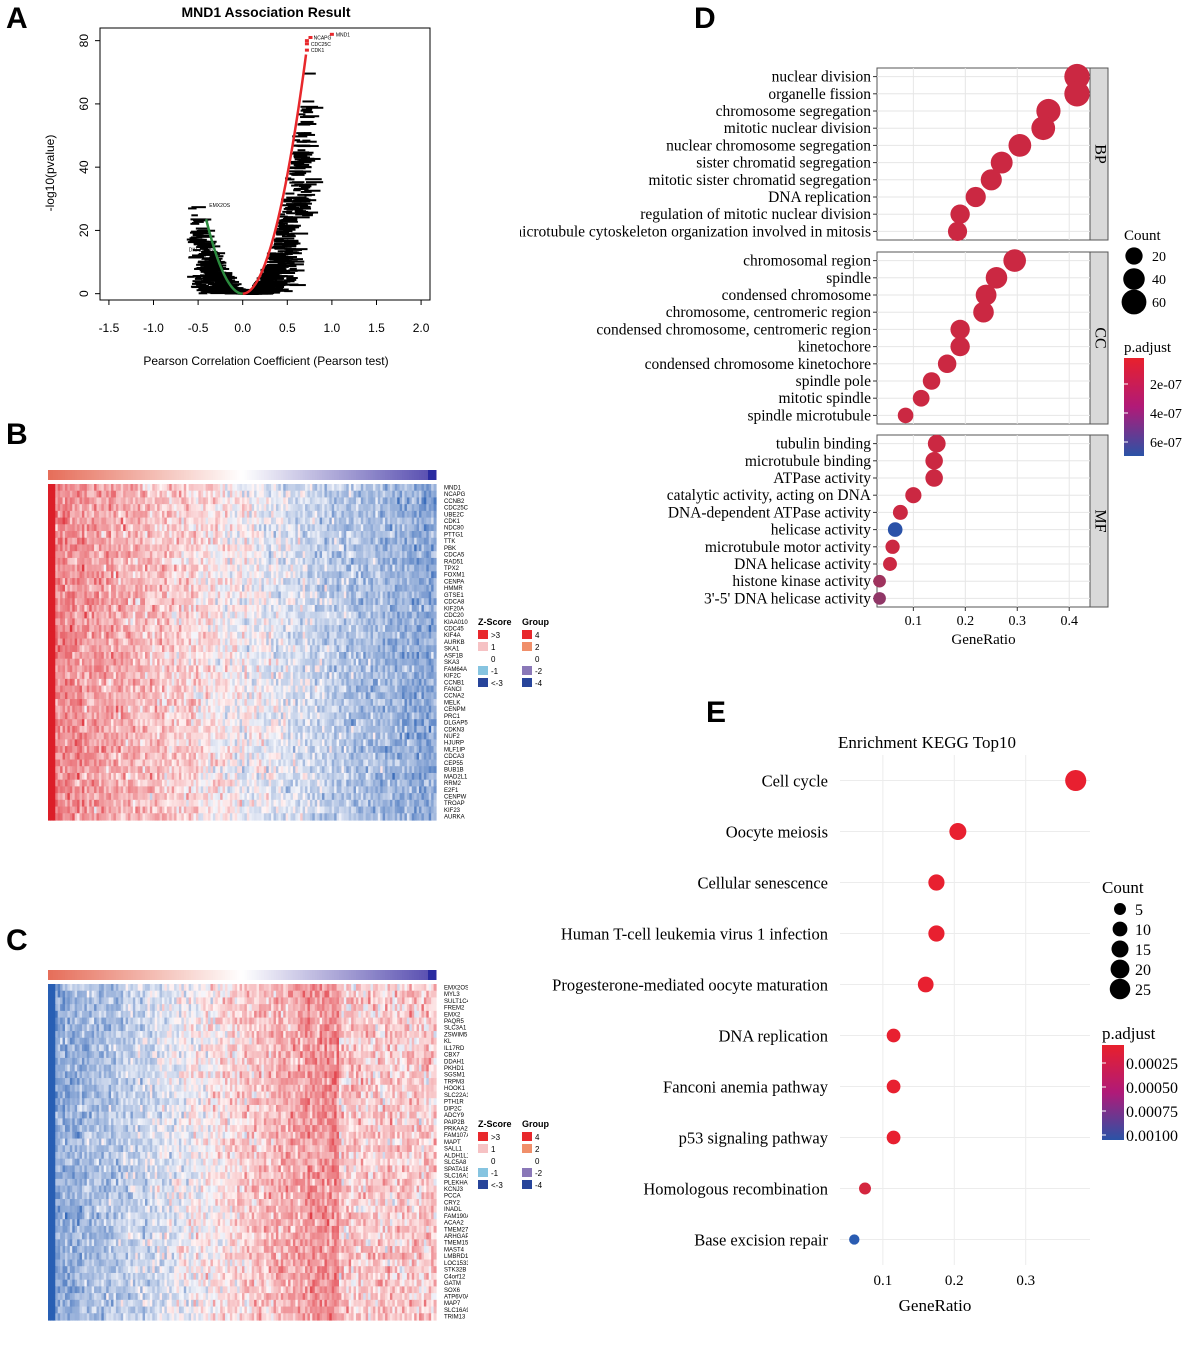  What do you see at coordinates (452, 1015) in the screenshot?
I see `gene-label: EMX2` at bounding box center [452, 1015].